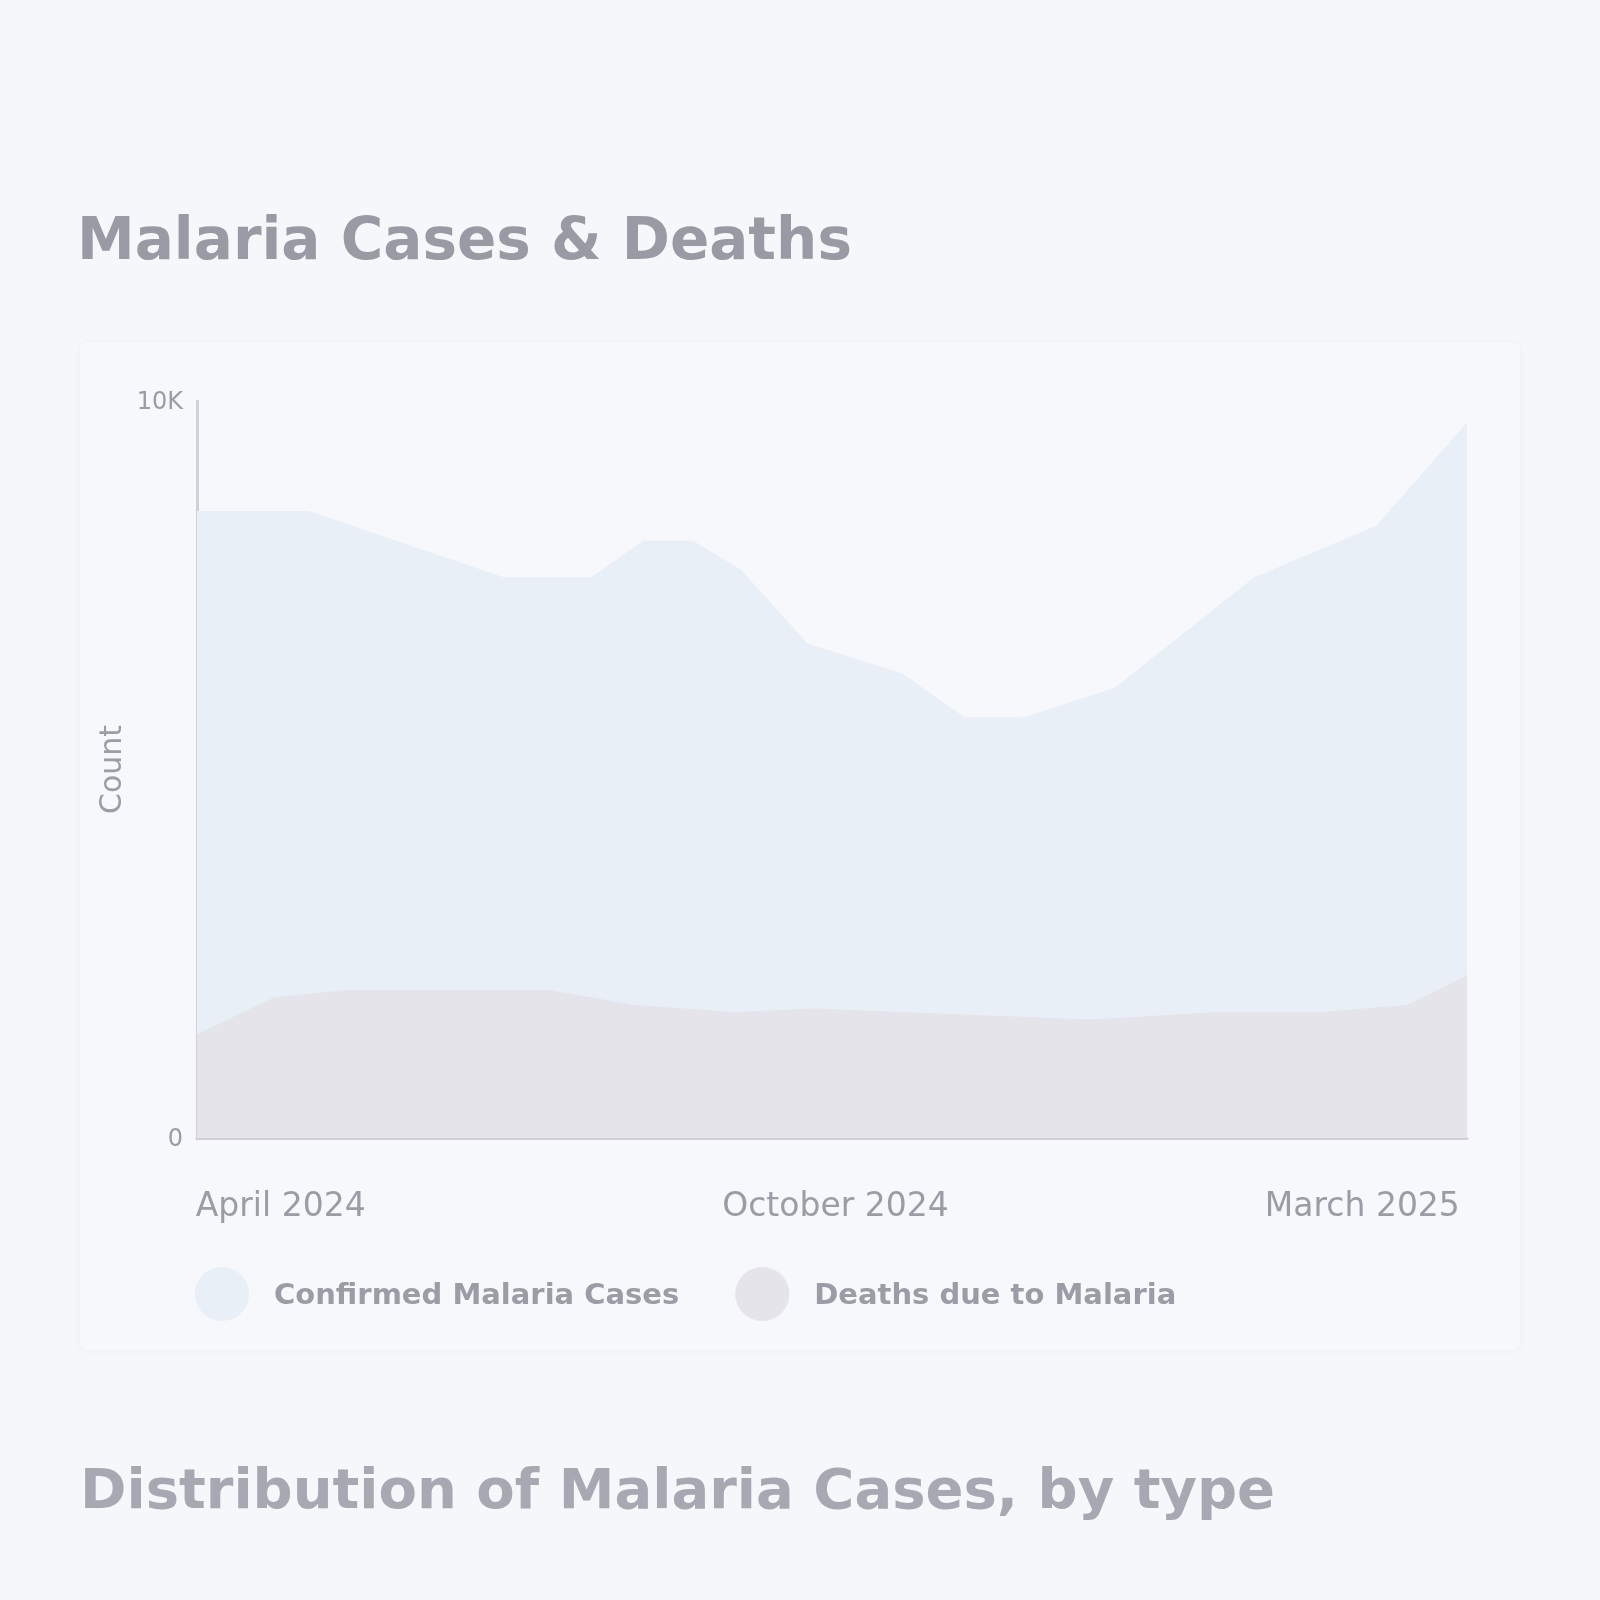 The image size is (1600, 1600). What do you see at coordinates (160, 401) in the screenshot?
I see `y-tick-label: 10K` at bounding box center [160, 401].